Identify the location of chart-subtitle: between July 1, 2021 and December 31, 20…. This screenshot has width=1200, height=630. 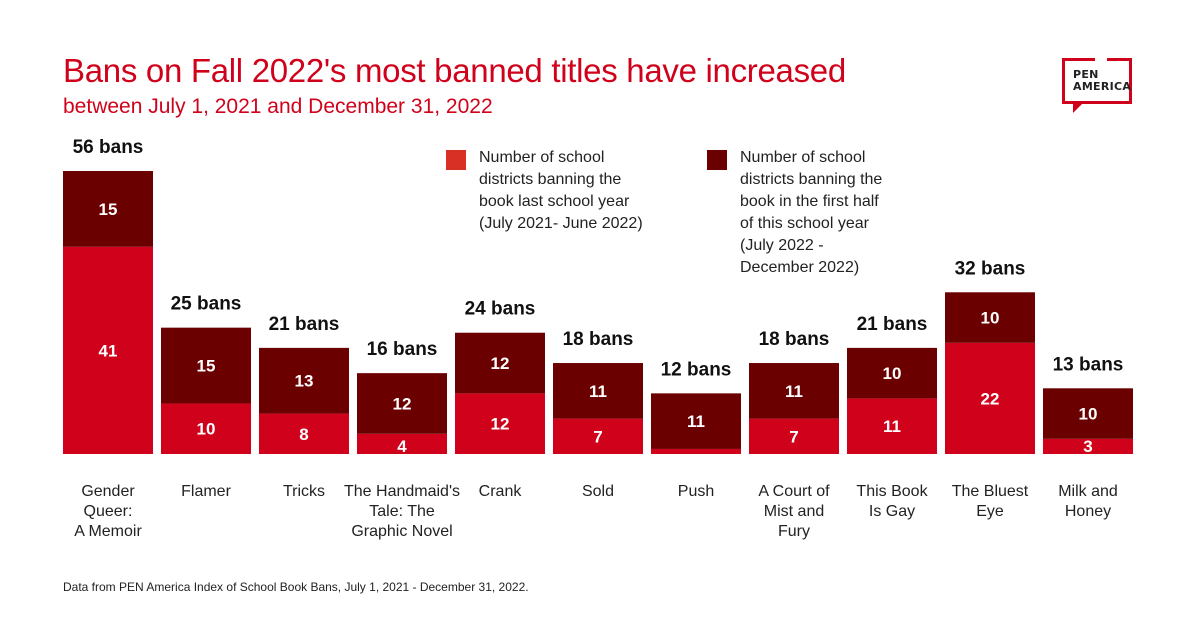
(278, 106).